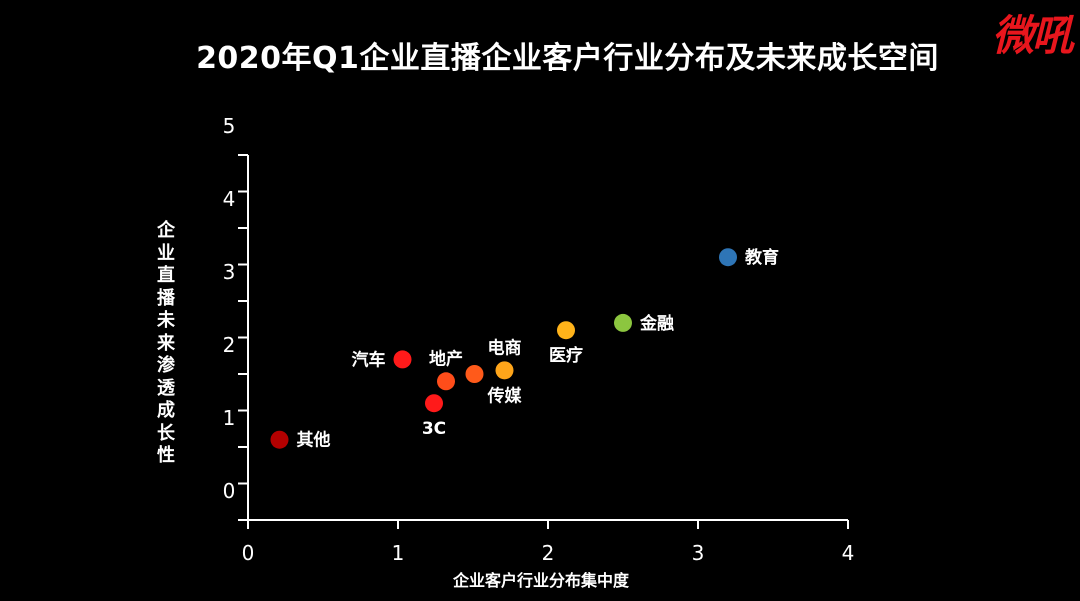 Image resolution: width=1080 pixels, height=601 pixels. Describe the element at coordinates (369, 359) in the screenshot. I see `data-point-label: 汽车` at that location.